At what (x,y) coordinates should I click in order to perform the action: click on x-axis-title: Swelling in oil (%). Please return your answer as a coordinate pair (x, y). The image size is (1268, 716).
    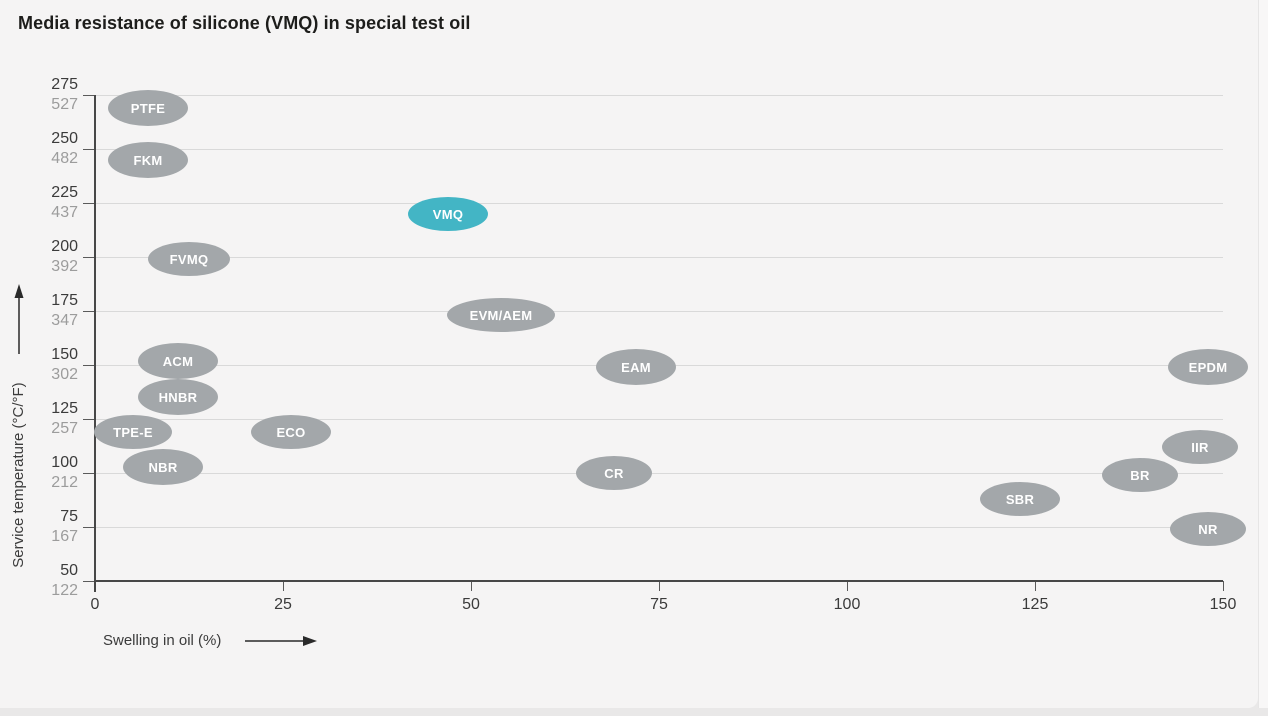
    Looking at the image, I should click on (162, 640).